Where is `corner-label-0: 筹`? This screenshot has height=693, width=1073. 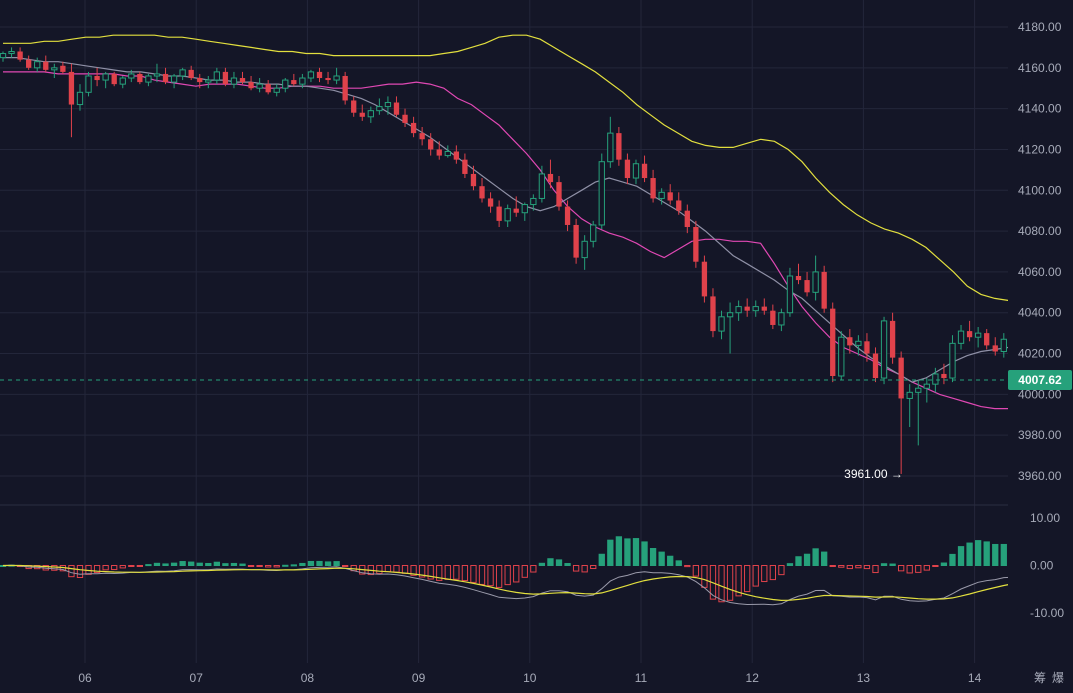 corner-label-0: 筹 is located at coordinates (1040, 678).